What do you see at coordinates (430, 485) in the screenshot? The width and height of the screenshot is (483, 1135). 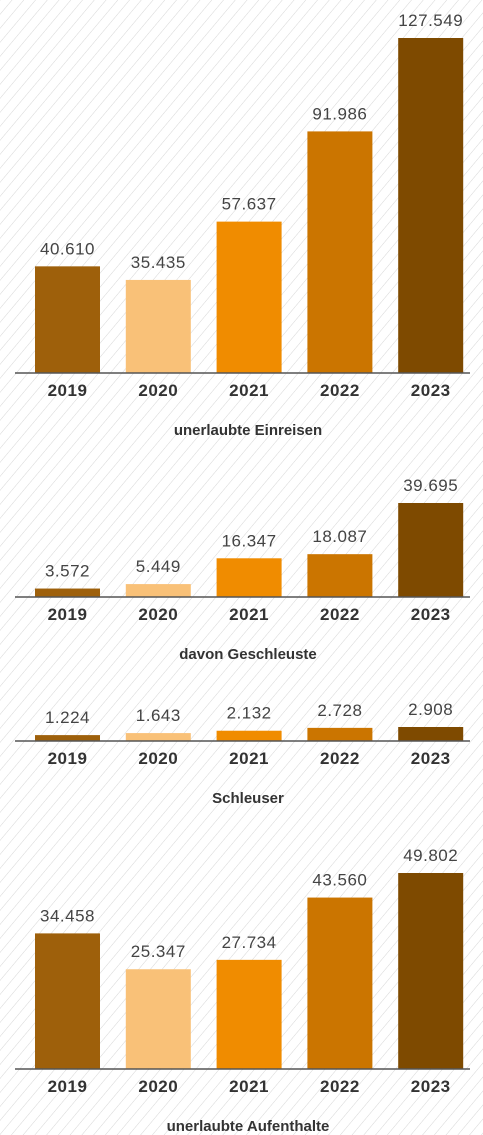 I see `value-label: 39.695` at bounding box center [430, 485].